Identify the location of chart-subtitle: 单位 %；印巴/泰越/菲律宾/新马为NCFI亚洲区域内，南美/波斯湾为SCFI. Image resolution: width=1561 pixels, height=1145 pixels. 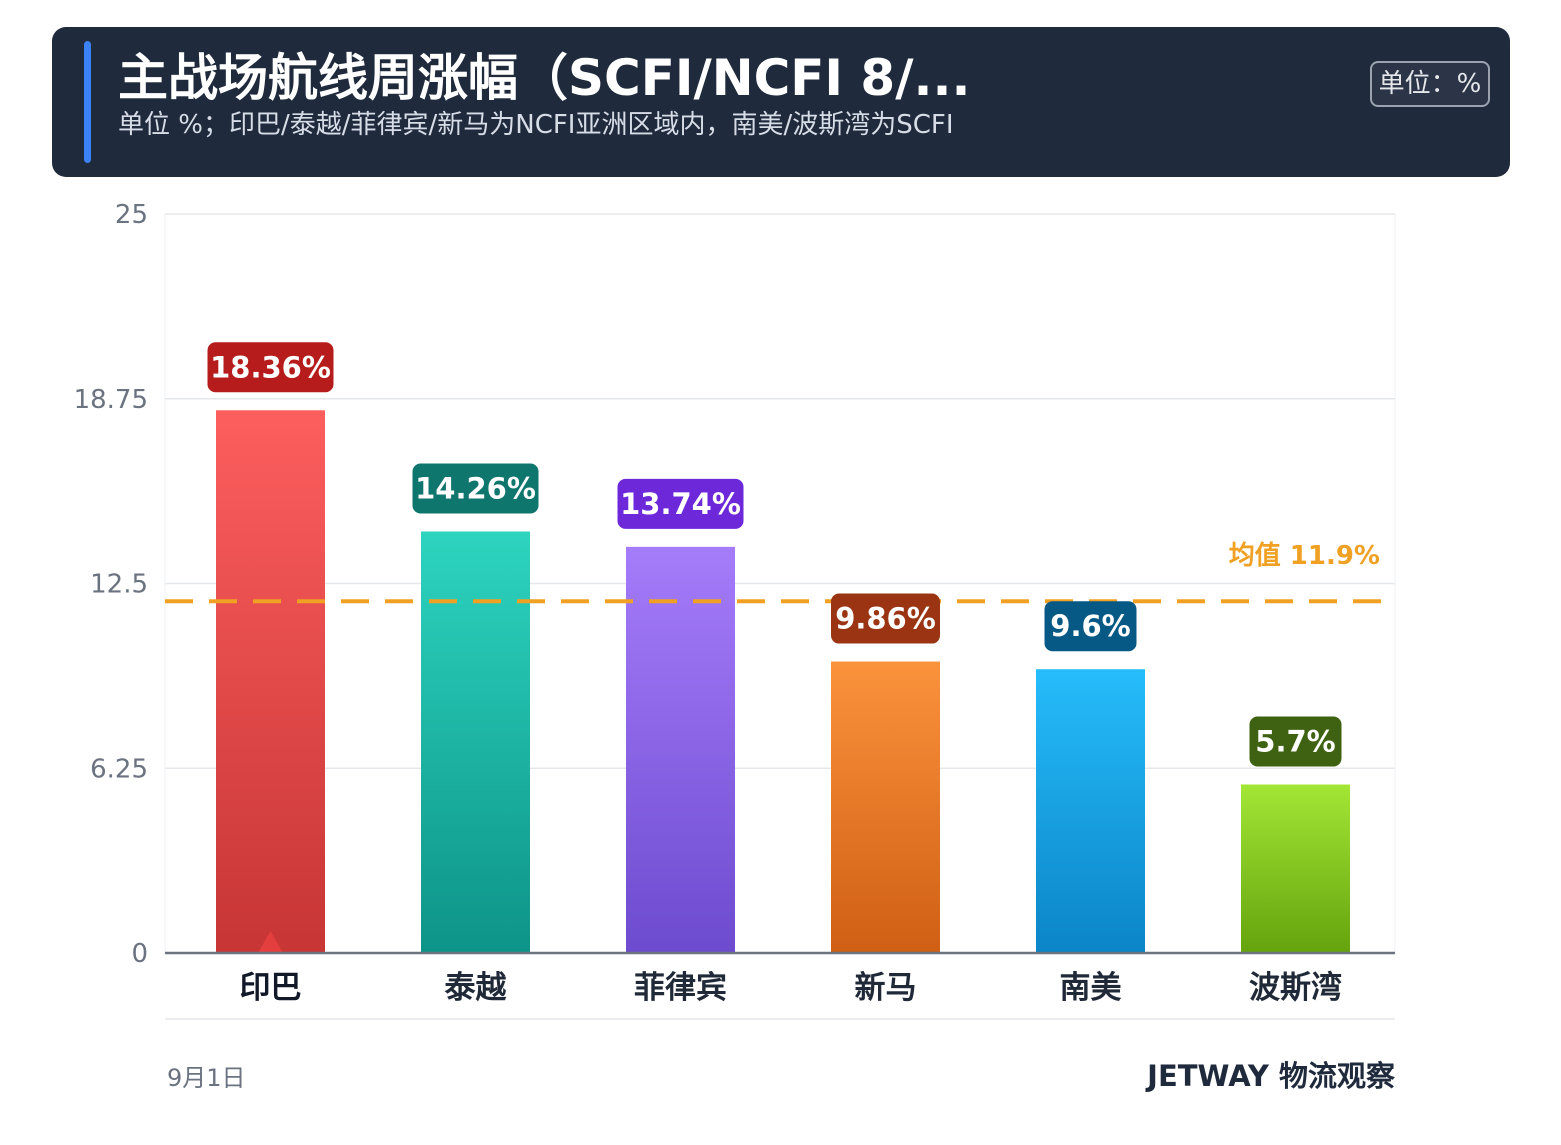
(536, 125).